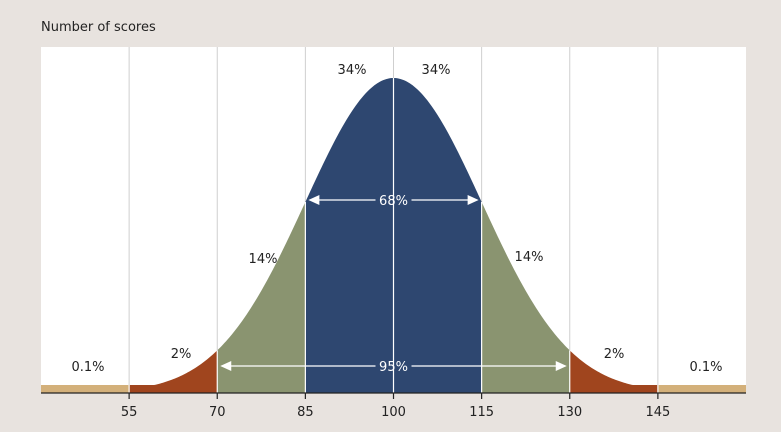 The width and height of the screenshot is (781, 432). What do you see at coordinates (217, 412) in the screenshot?
I see `tick-label-1: 70` at bounding box center [217, 412].